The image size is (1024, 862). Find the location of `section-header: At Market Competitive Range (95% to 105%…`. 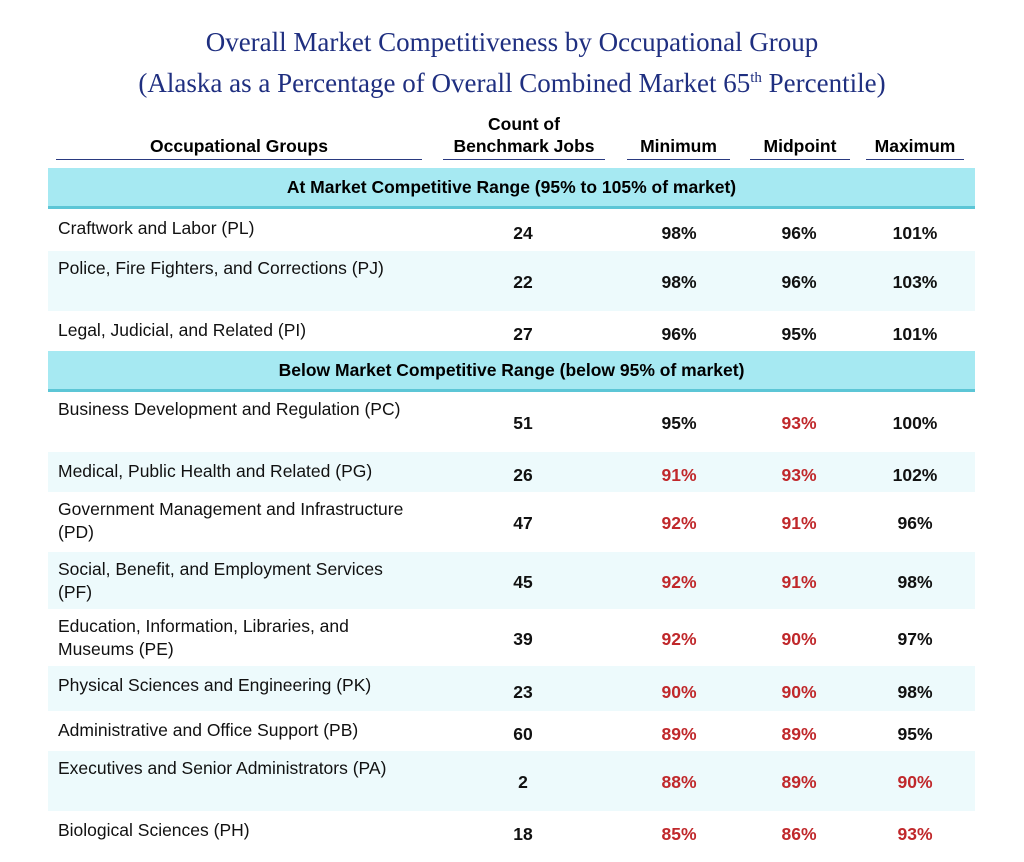

section-header: At Market Competitive Range (95% to 105%… is located at coordinates (511, 188).